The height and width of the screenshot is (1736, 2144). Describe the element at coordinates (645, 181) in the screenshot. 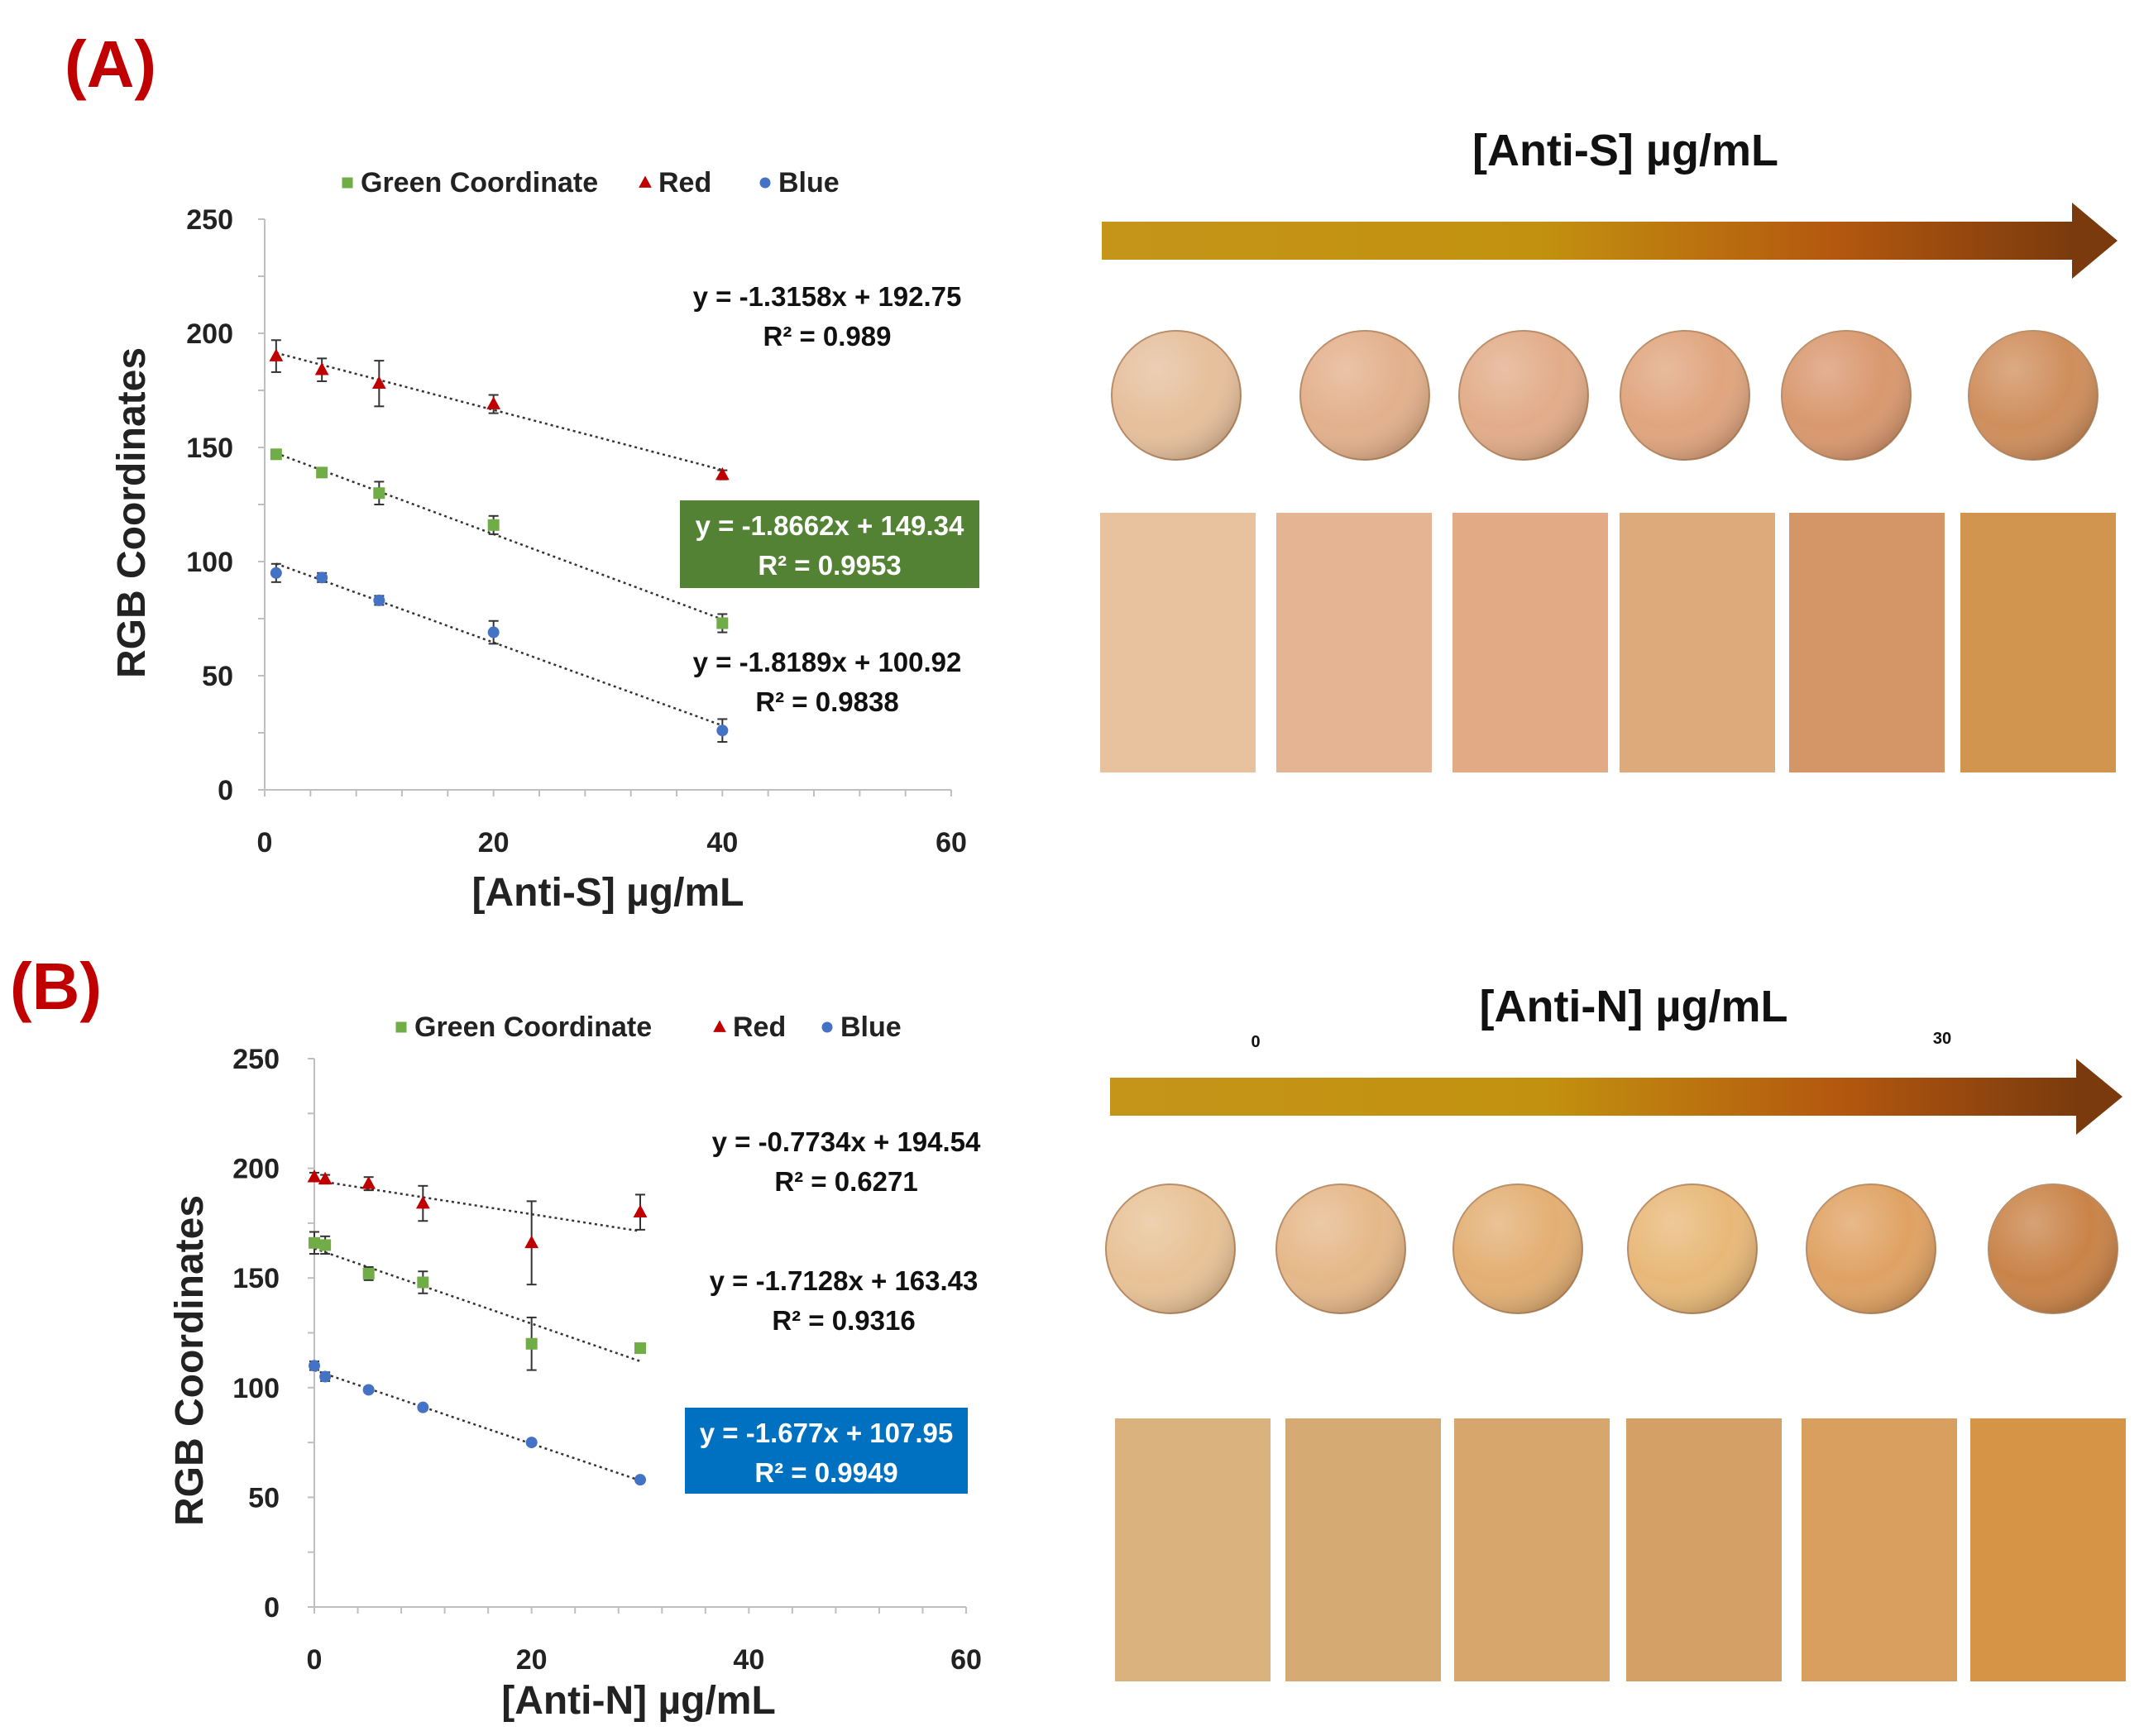

I see `legend-marker-triangle-a` at that location.